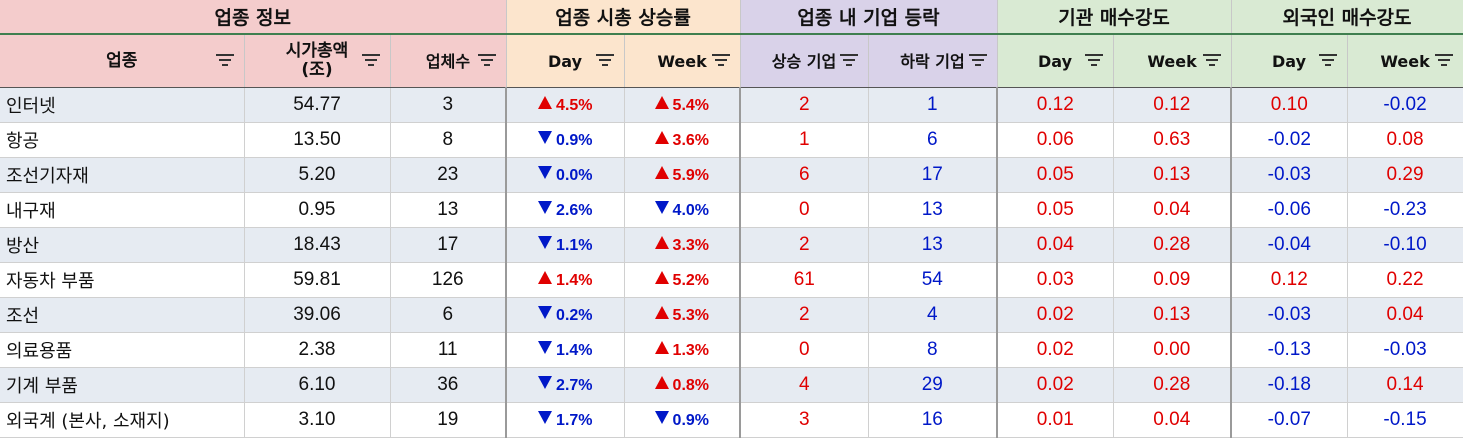  Describe the element at coordinates (683, 140) in the screenshot. I see `mcap-change-week-cell: 3.6%` at that location.